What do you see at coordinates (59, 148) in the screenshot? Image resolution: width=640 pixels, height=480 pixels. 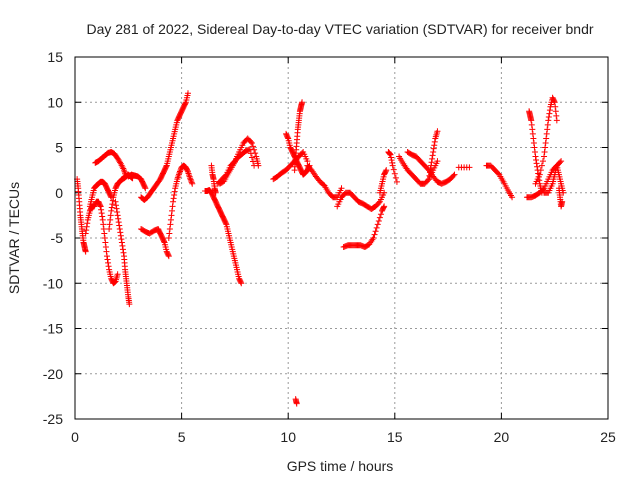 I see `y-tick-label: 5` at bounding box center [59, 148].